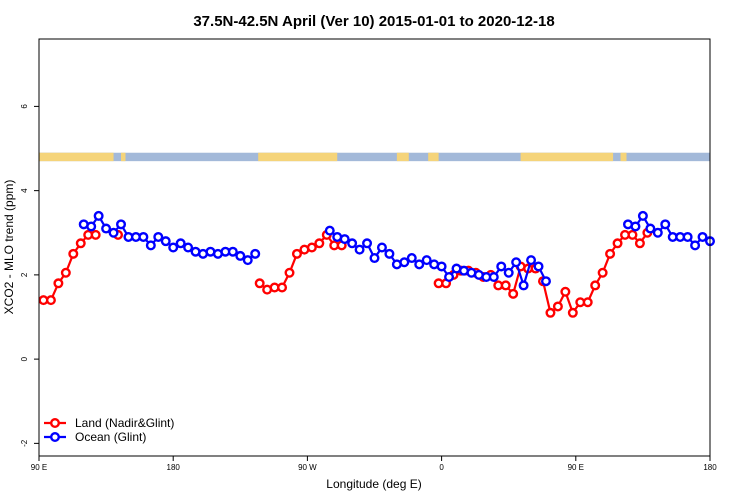 This screenshot has width=750, height=500. What do you see at coordinates (24, 358) in the screenshot?
I see `y-tick-label: 0` at bounding box center [24, 358].